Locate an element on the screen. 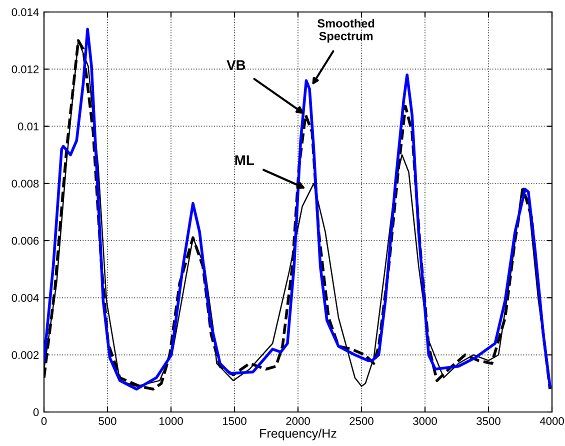 The image size is (565, 446). x-tick-label: 1500 is located at coordinates (234, 421).